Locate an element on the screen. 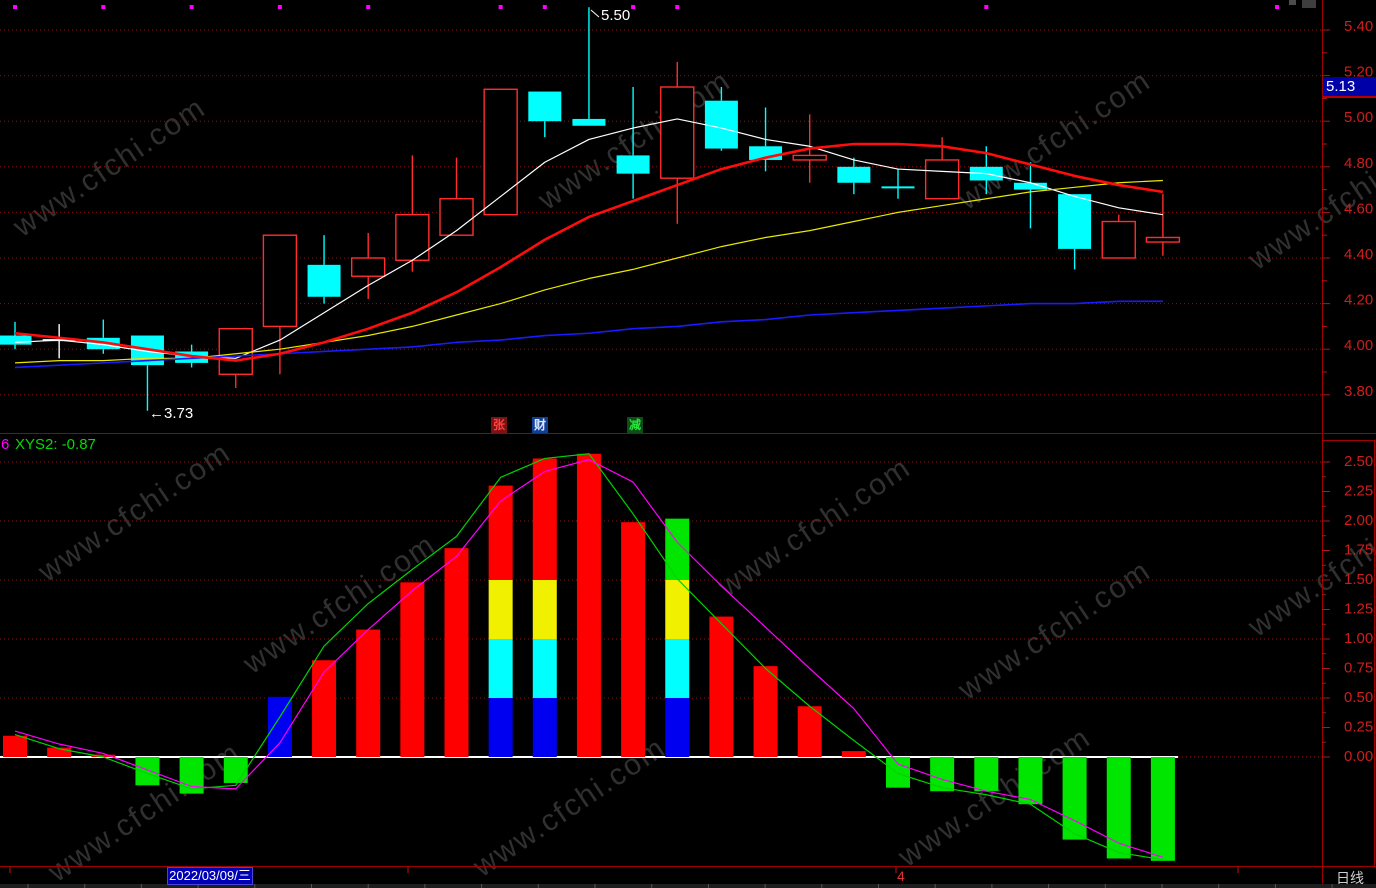  signal-tag-0: 张 is located at coordinates (499, 425).